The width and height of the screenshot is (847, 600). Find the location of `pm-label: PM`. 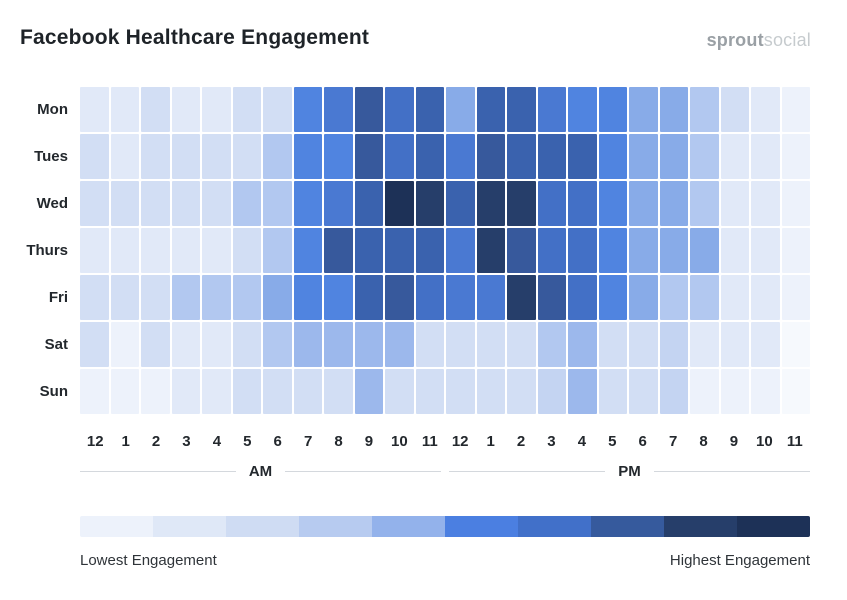

pm-label: PM is located at coordinates (629, 471).